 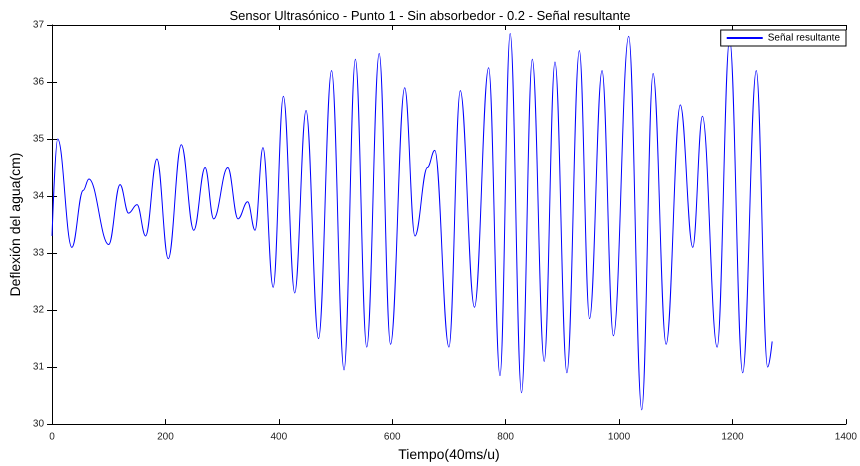 I want to click on x-tick-label: 400, so click(x=279, y=437).